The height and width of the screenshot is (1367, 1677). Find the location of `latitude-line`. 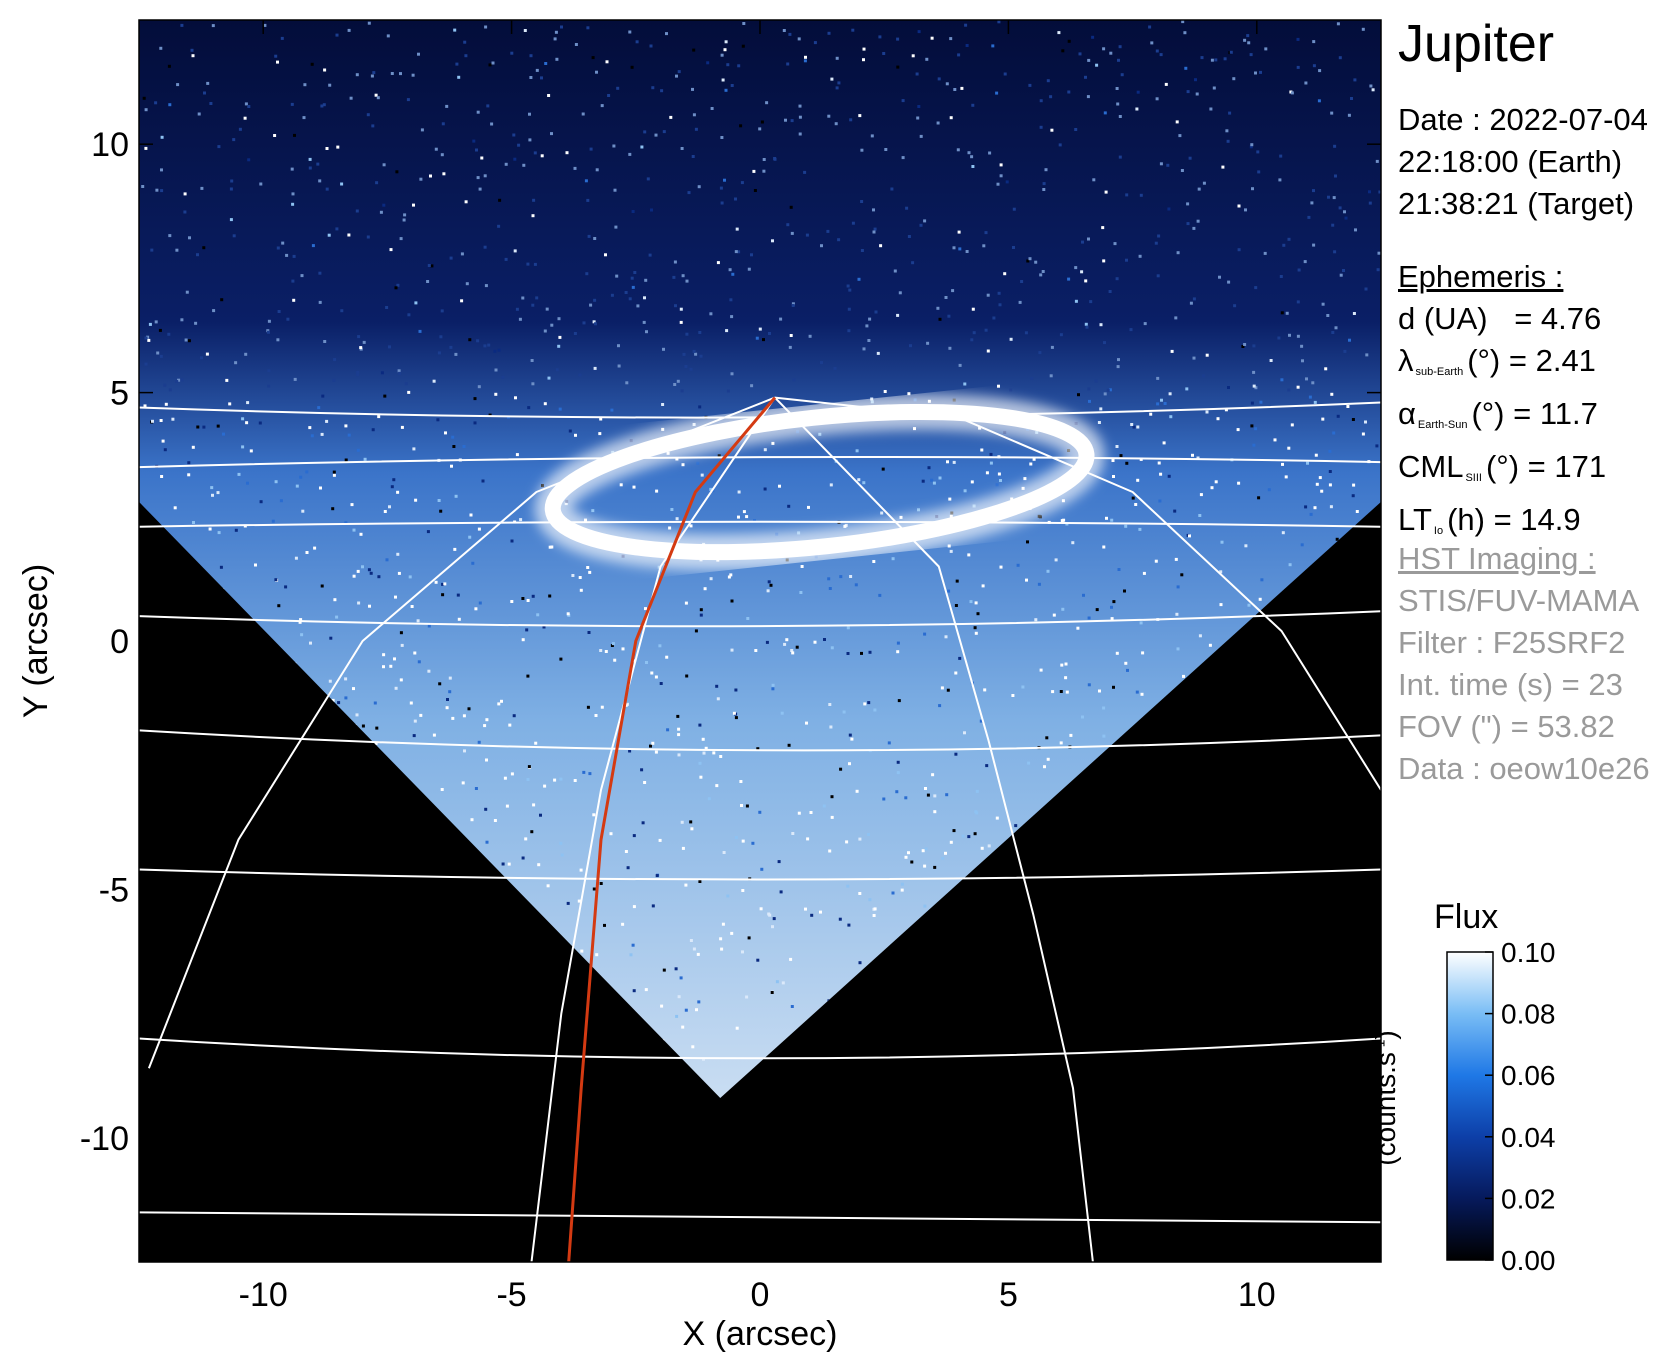

latitude-line is located at coordinates (760, 462).